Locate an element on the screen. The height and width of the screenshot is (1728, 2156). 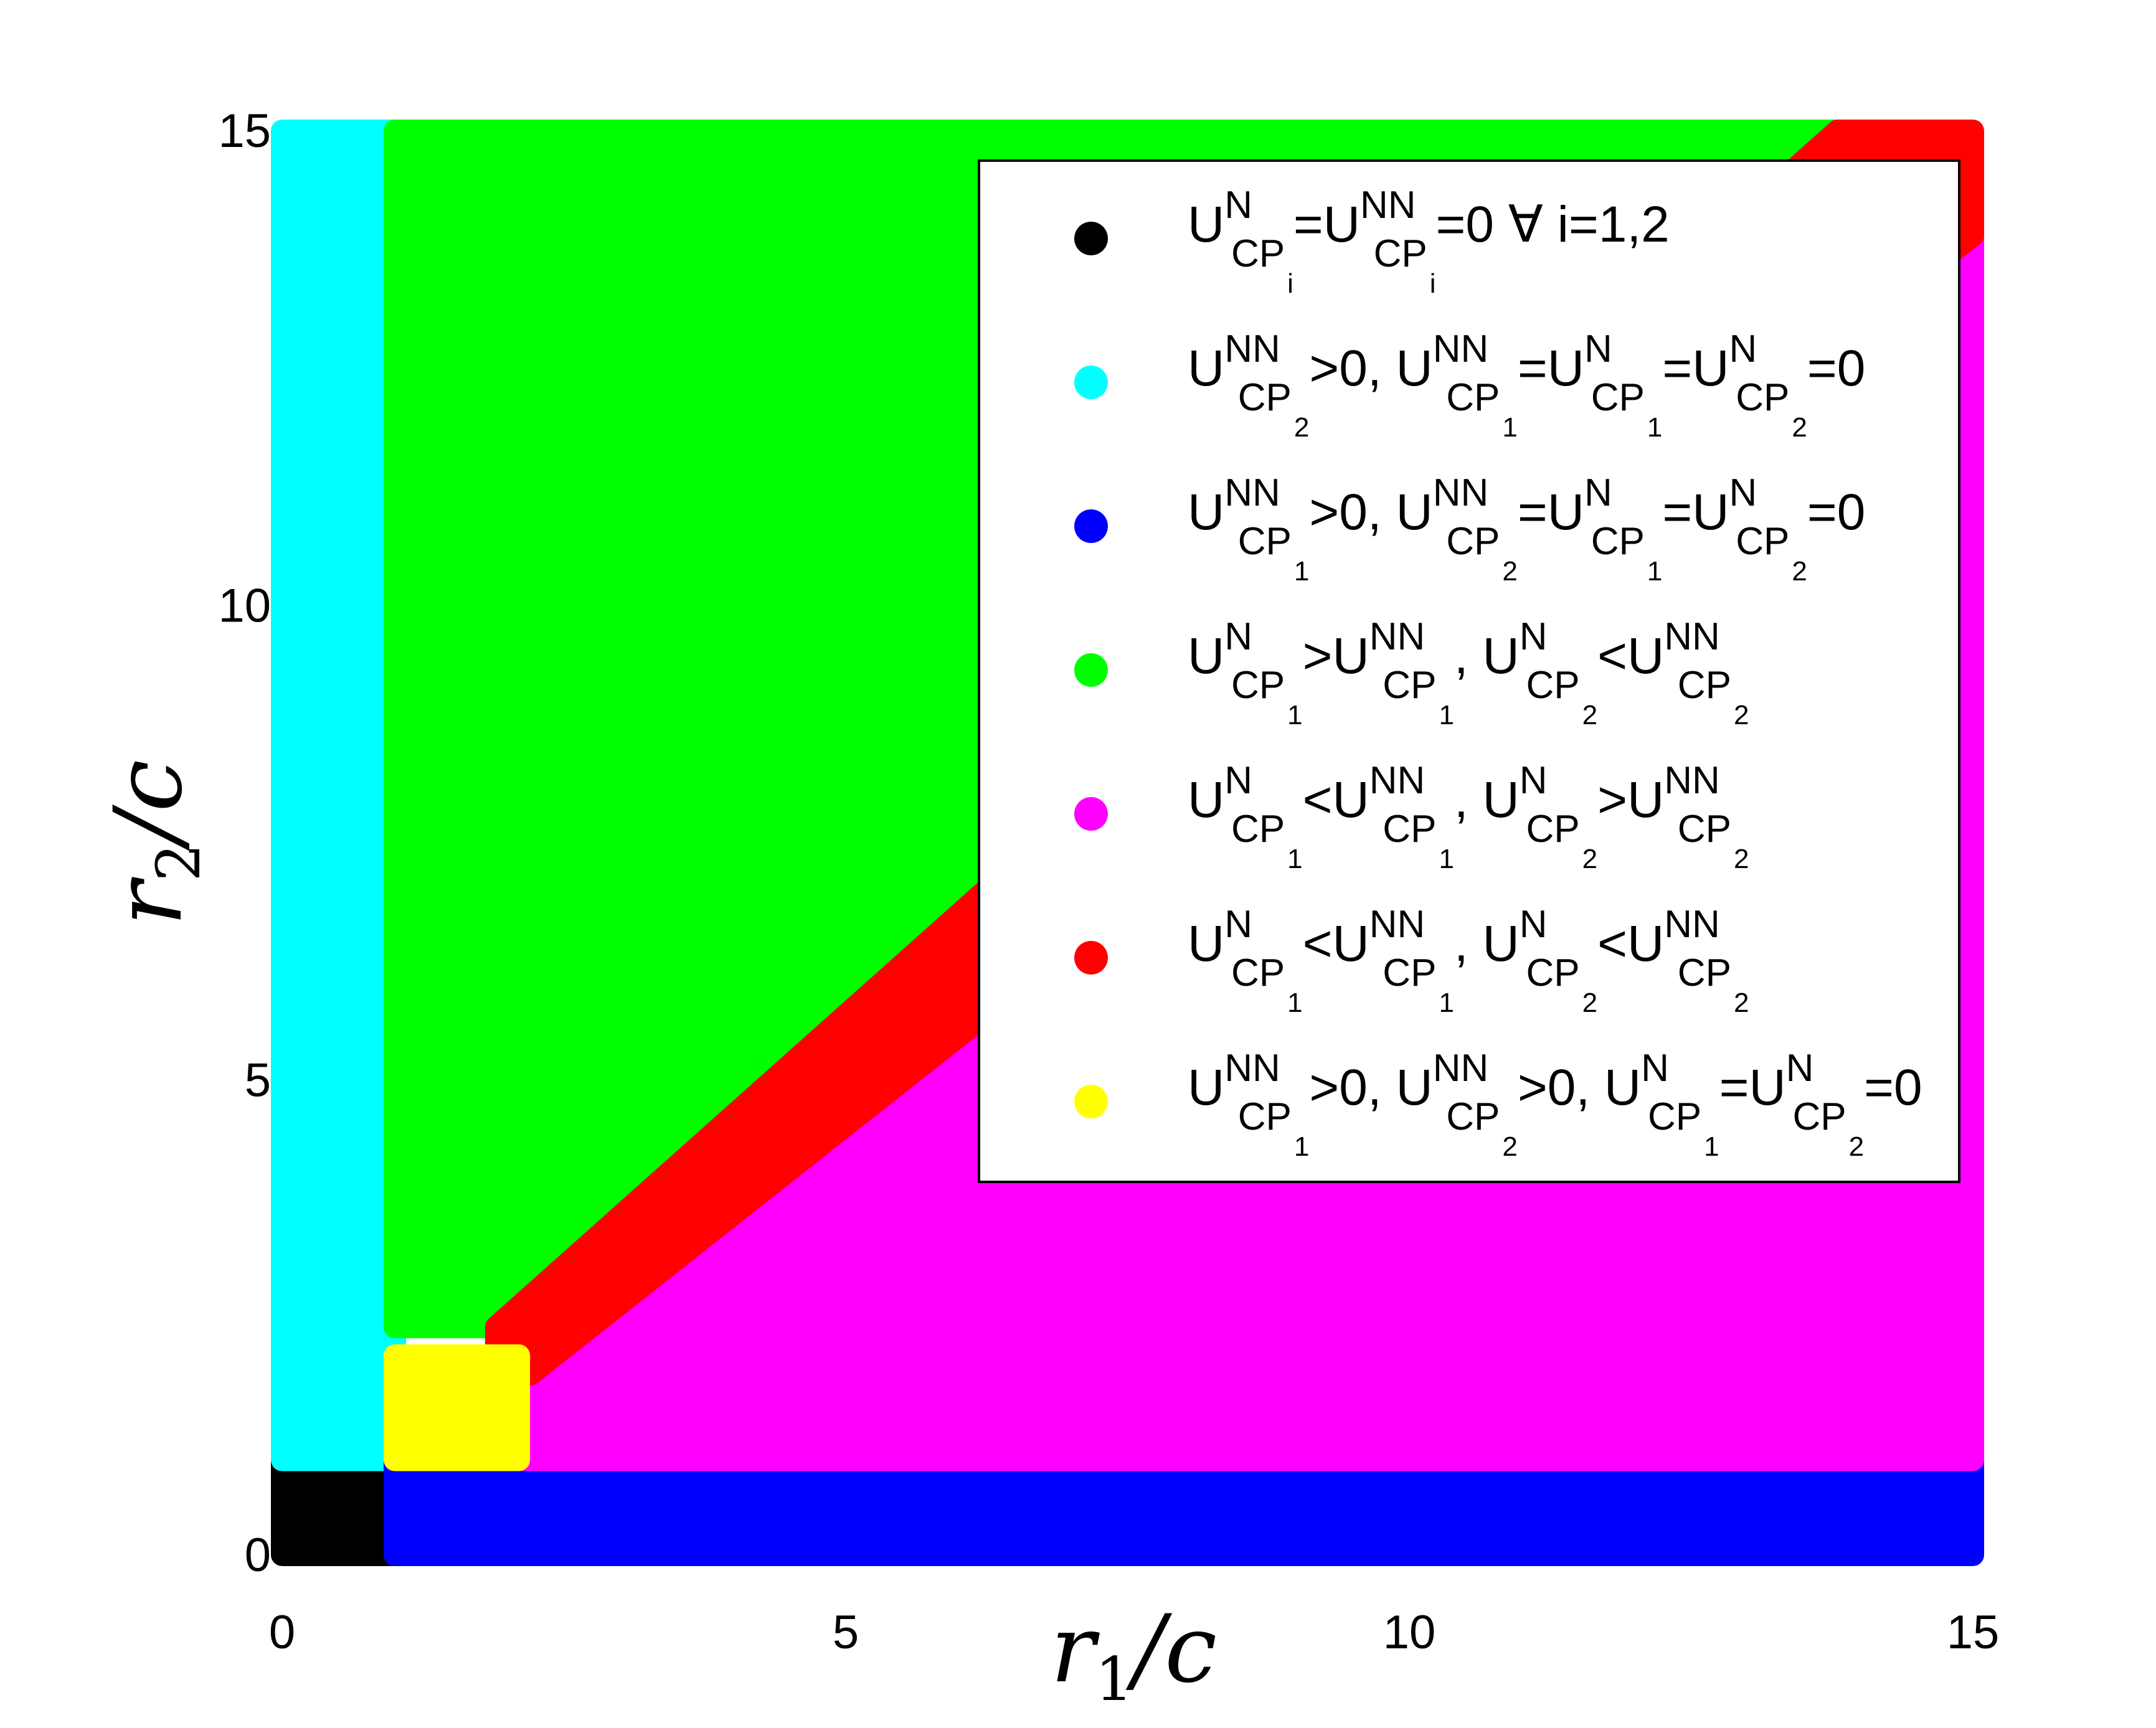
legend-entry: UN CPi=UNN CPi=0 ∀ i=1,2 is located at coordinates (1372, 241).